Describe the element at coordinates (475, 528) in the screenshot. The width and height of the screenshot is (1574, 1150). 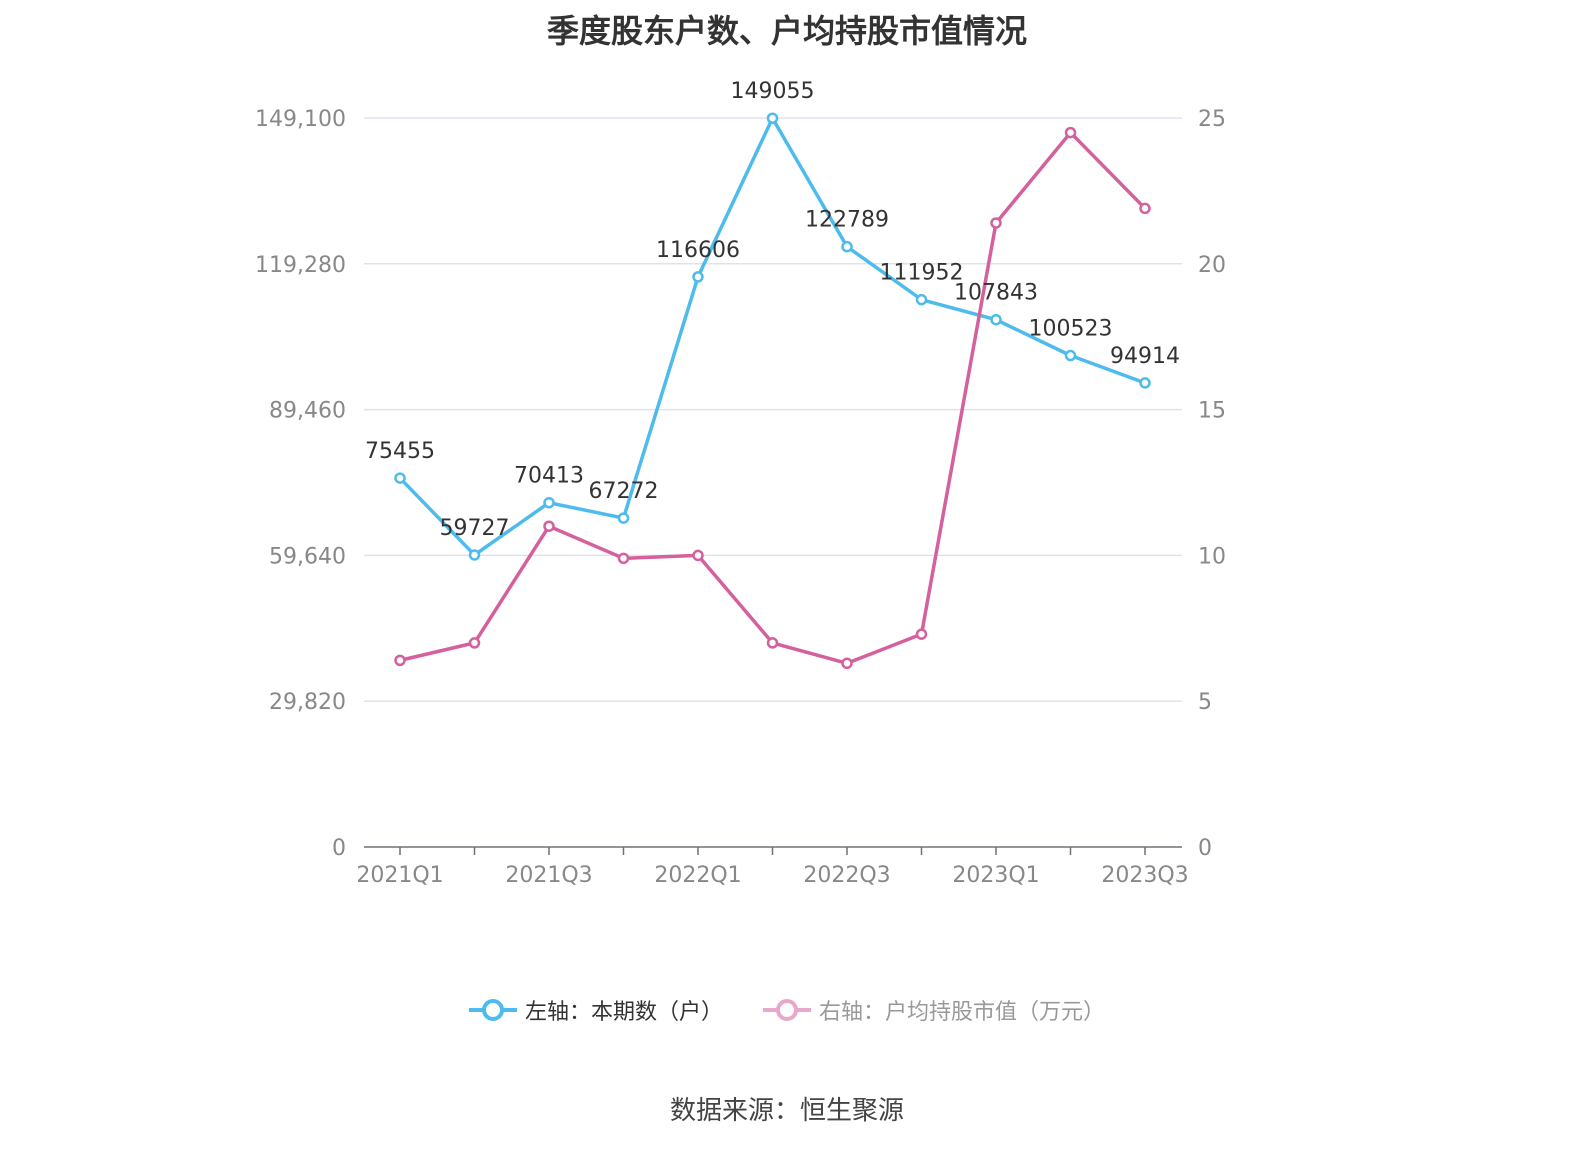
I see `data-label: 59727` at that location.